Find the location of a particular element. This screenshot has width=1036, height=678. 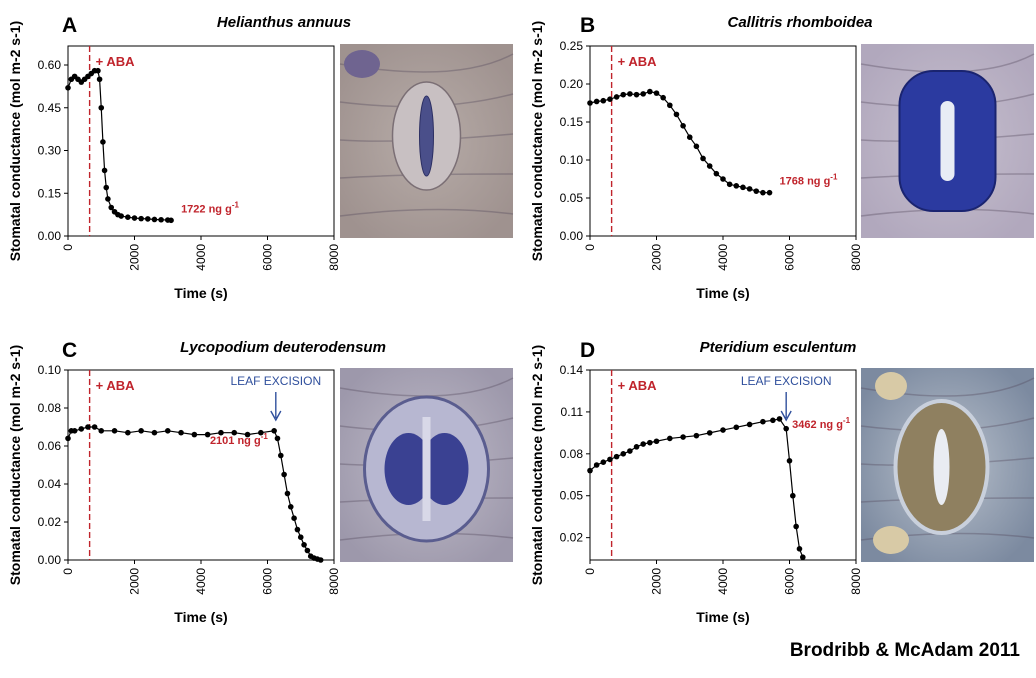

y-tick-label: 0.02 is located at coordinates (50, 522).